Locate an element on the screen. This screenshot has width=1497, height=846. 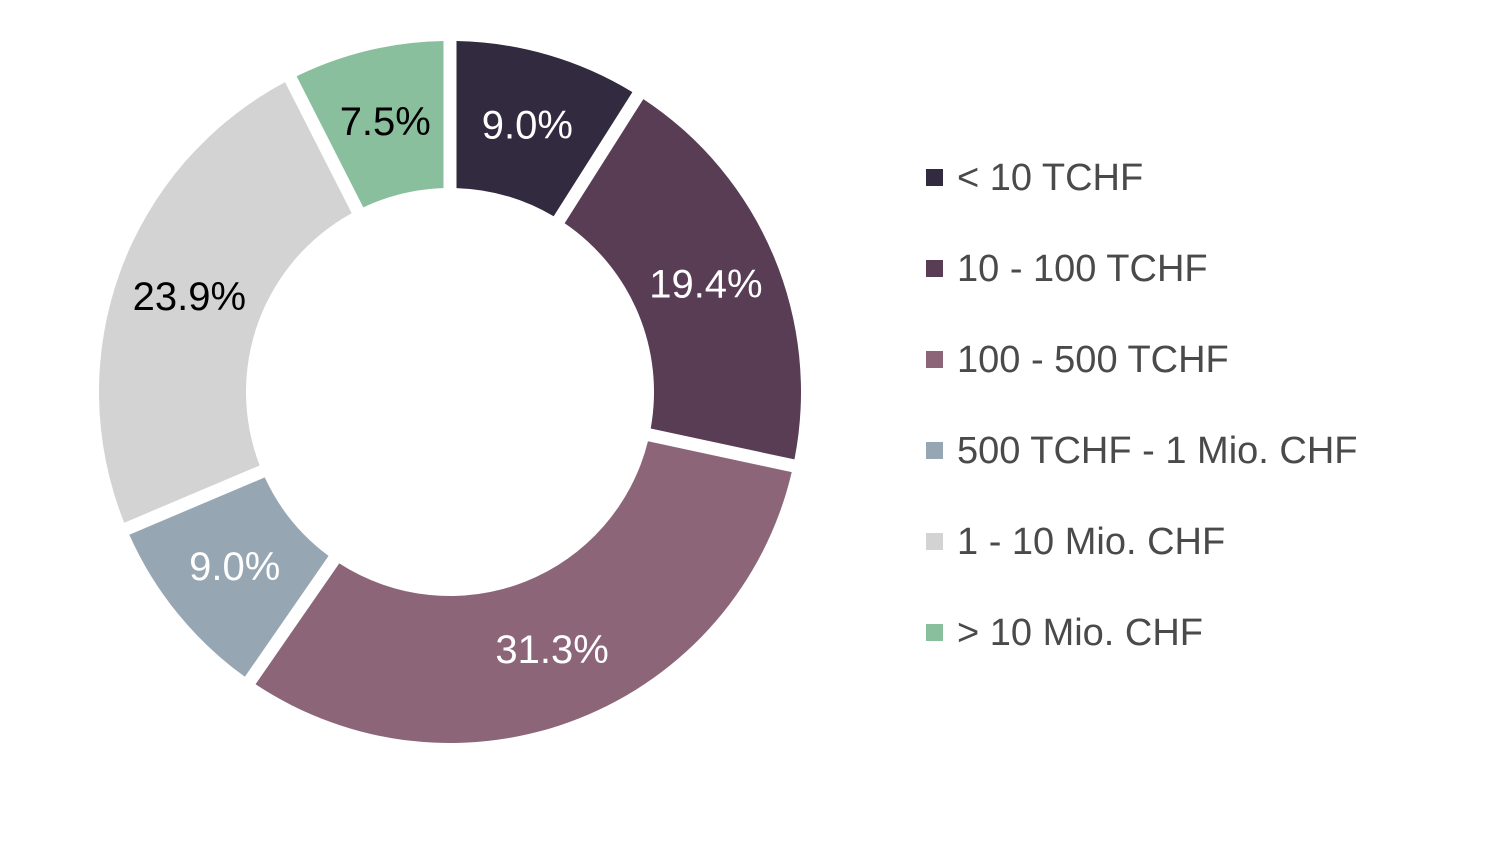
legend-item-1-10-mio-chf: 1 - 10 Mio. CHF is located at coordinates (1141, 541).